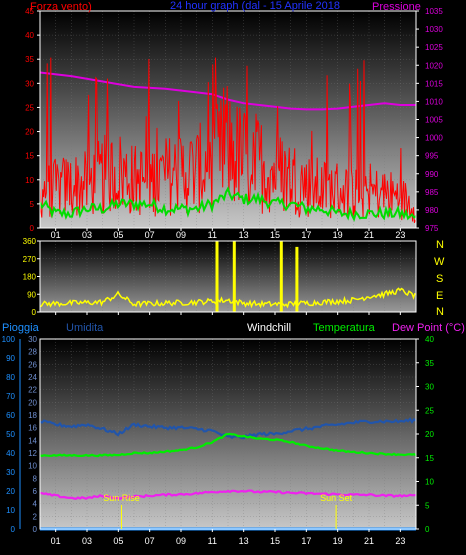 This screenshot has width=466, height=555. I want to click on humidity-tick-label: 30, so click(32, 339).